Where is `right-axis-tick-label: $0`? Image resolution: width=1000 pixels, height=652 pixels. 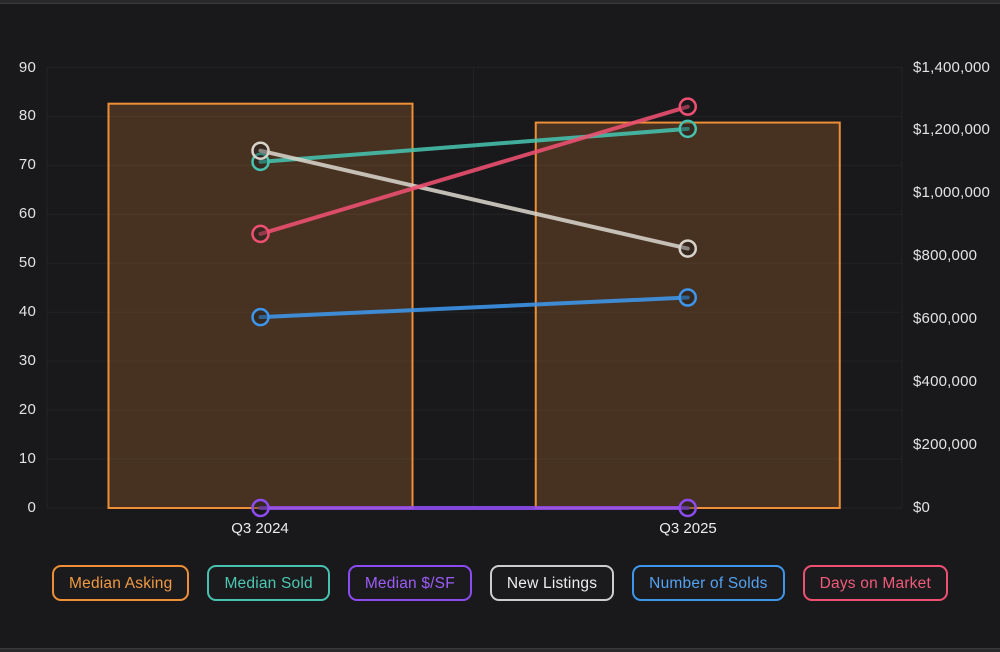 right-axis-tick-label: $0 is located at coordinates (922, 507).